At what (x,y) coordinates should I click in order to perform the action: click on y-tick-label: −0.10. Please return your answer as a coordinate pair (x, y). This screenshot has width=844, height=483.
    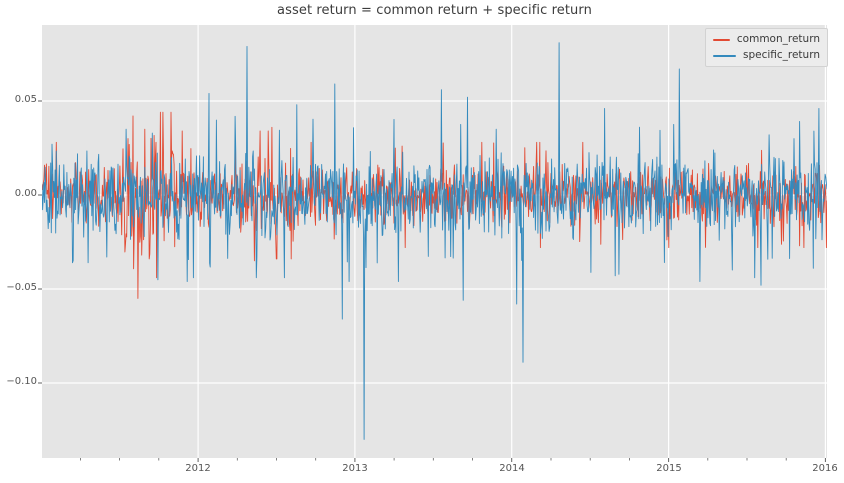
    Looking at the image, I should click on (21, 381).